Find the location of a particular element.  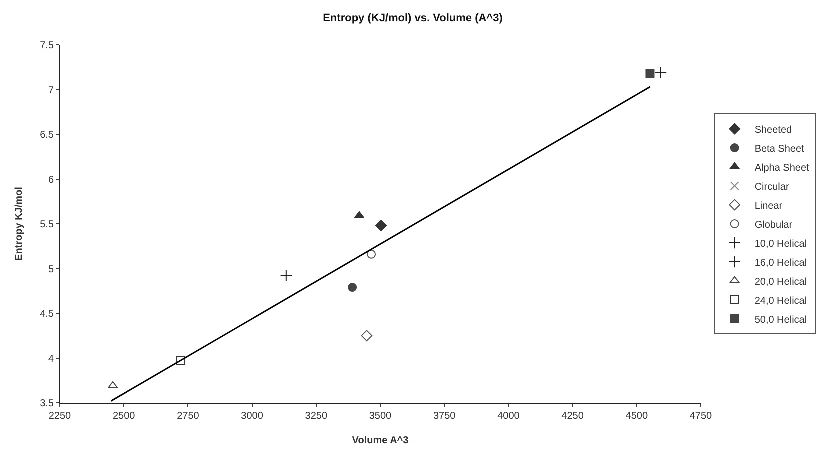

chart-title: Entropy (KJ/mol) vs. Volume (A^3) is located at coordinates (413, 18).